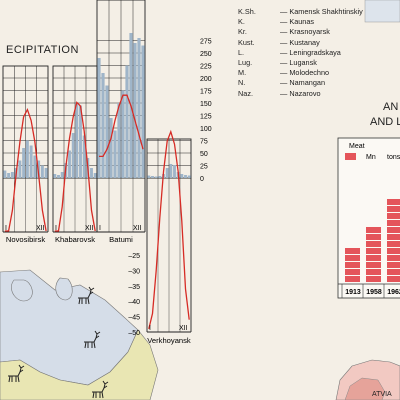 The height and width of the screenshot is (400, 400). I want to click on abbreviation-name: — Lugansk, so click(298, 62).